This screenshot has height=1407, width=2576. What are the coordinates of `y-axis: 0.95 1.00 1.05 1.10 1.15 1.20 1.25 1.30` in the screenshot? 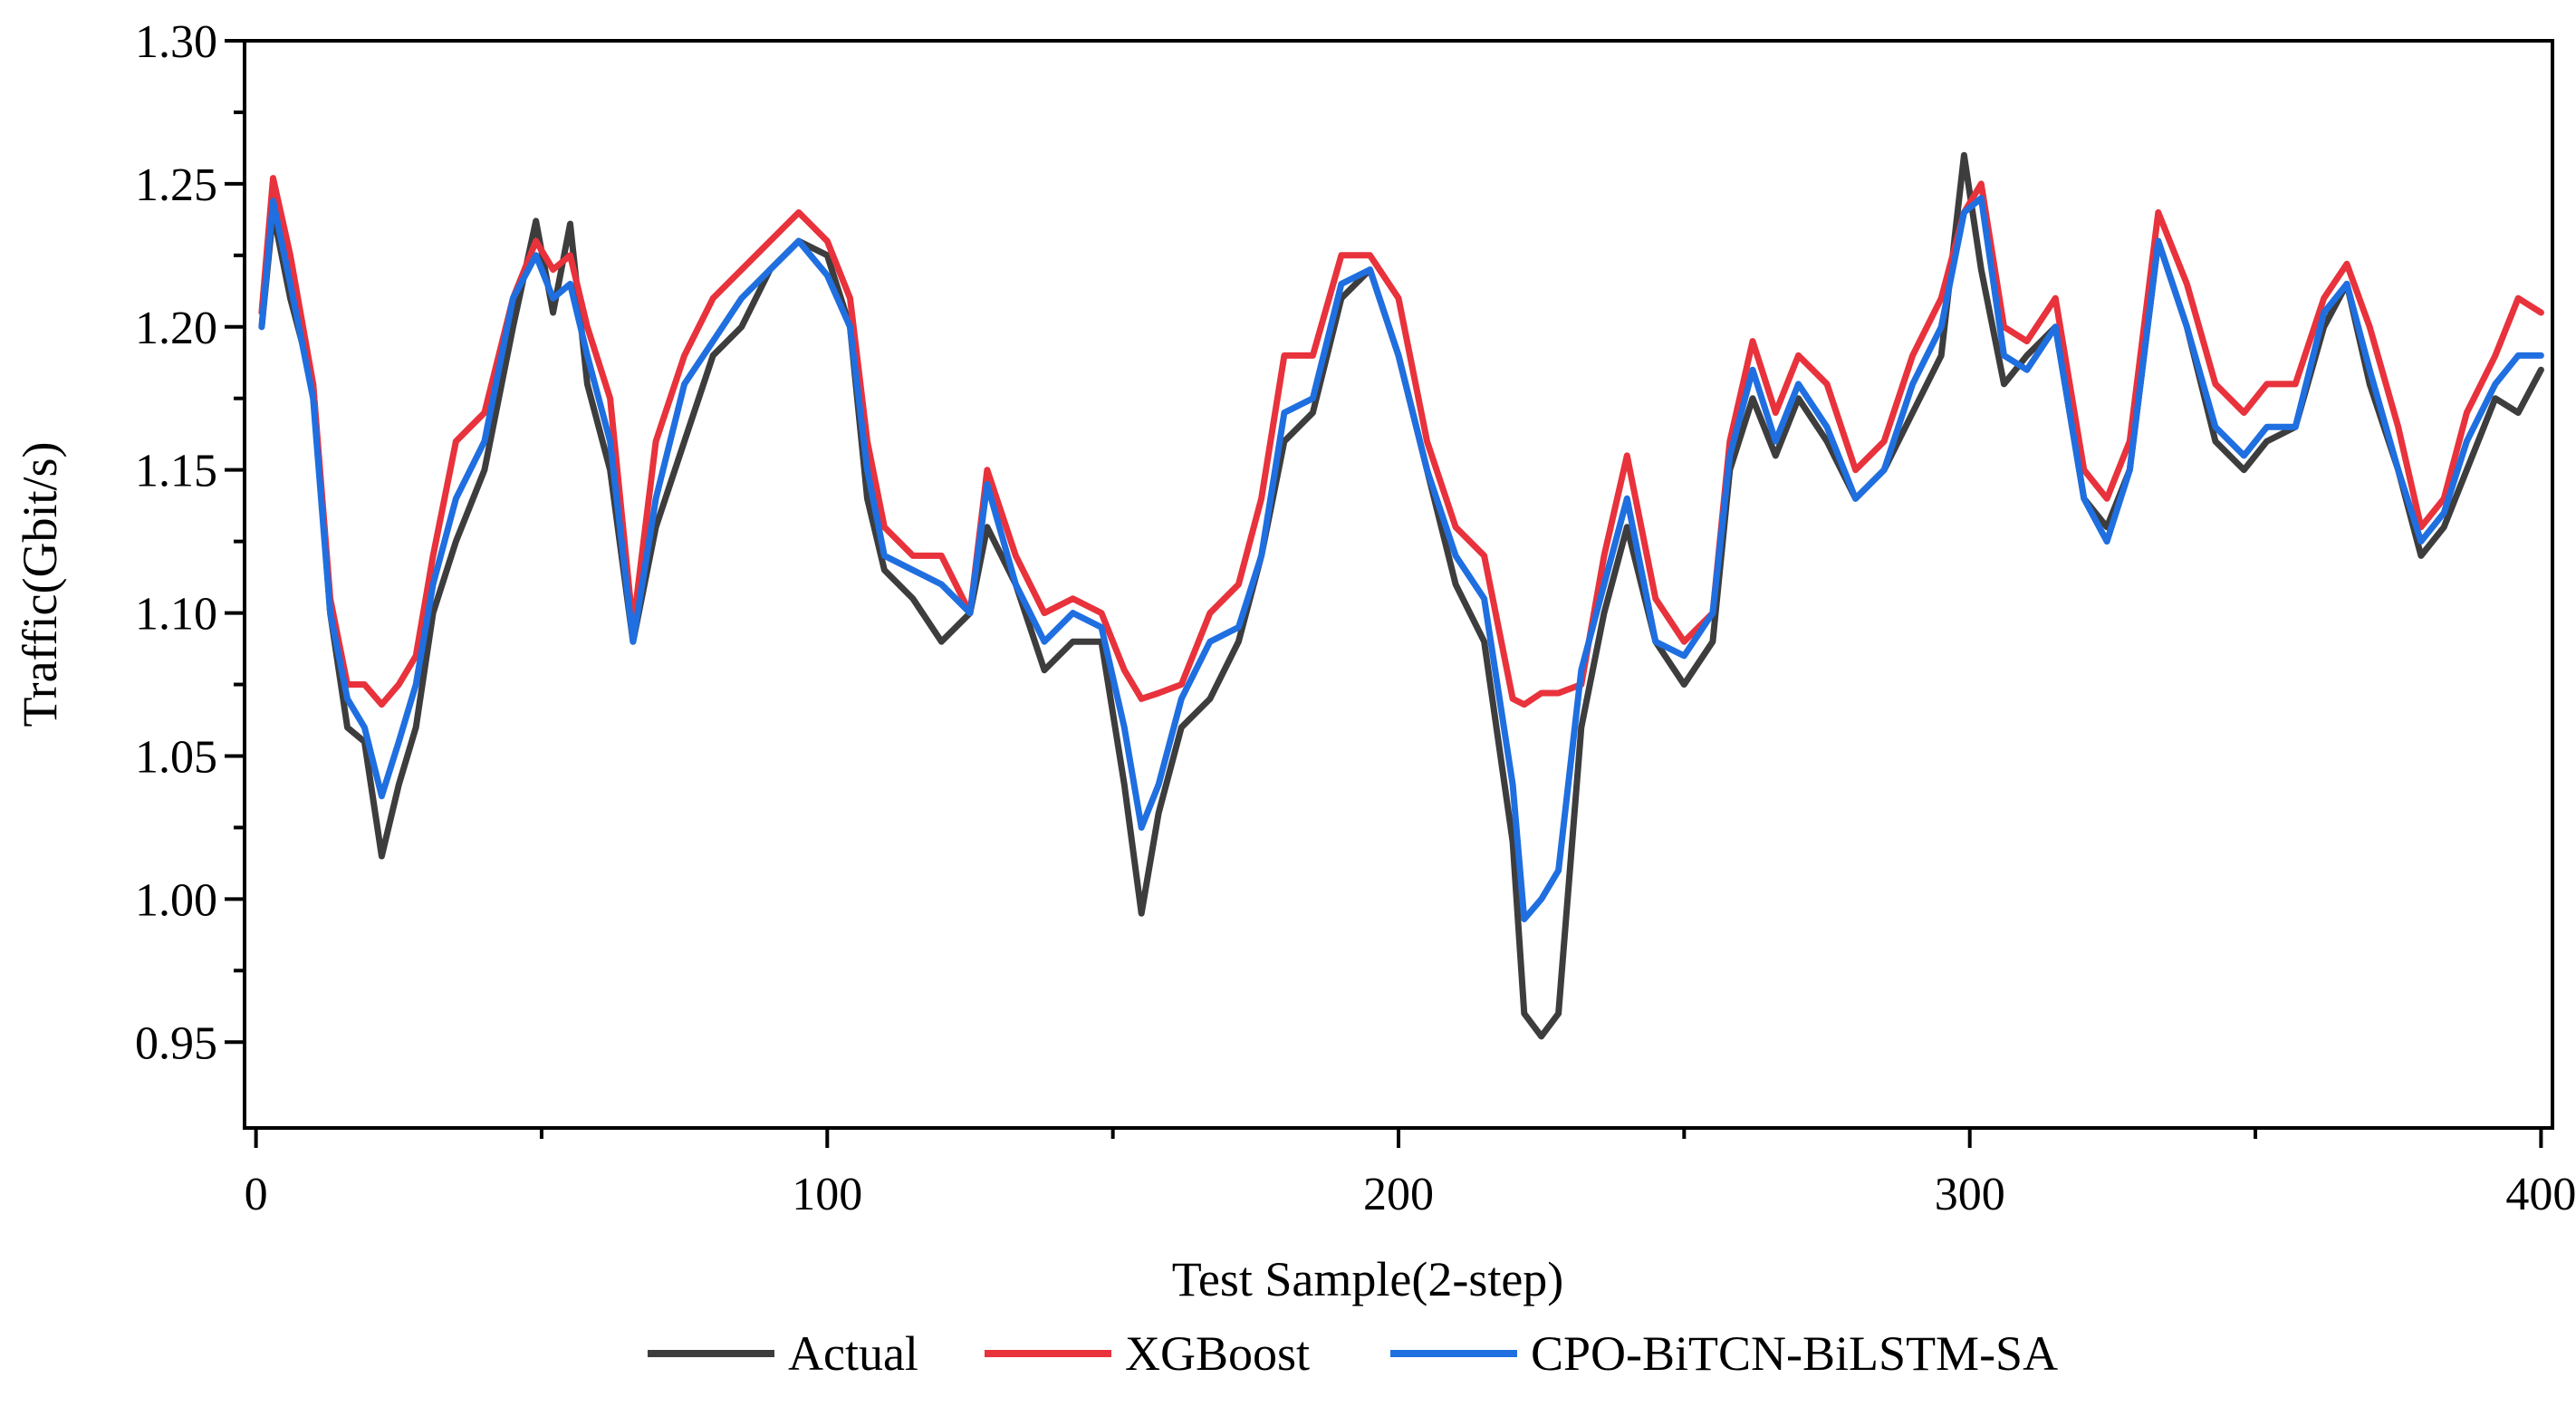 It's located at (190, 543).